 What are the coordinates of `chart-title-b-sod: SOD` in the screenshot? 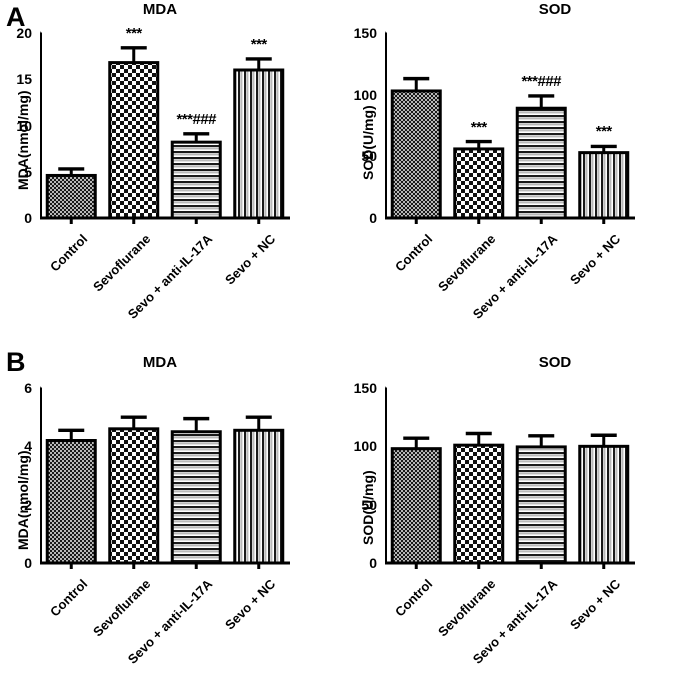 It's located at (555, 362).